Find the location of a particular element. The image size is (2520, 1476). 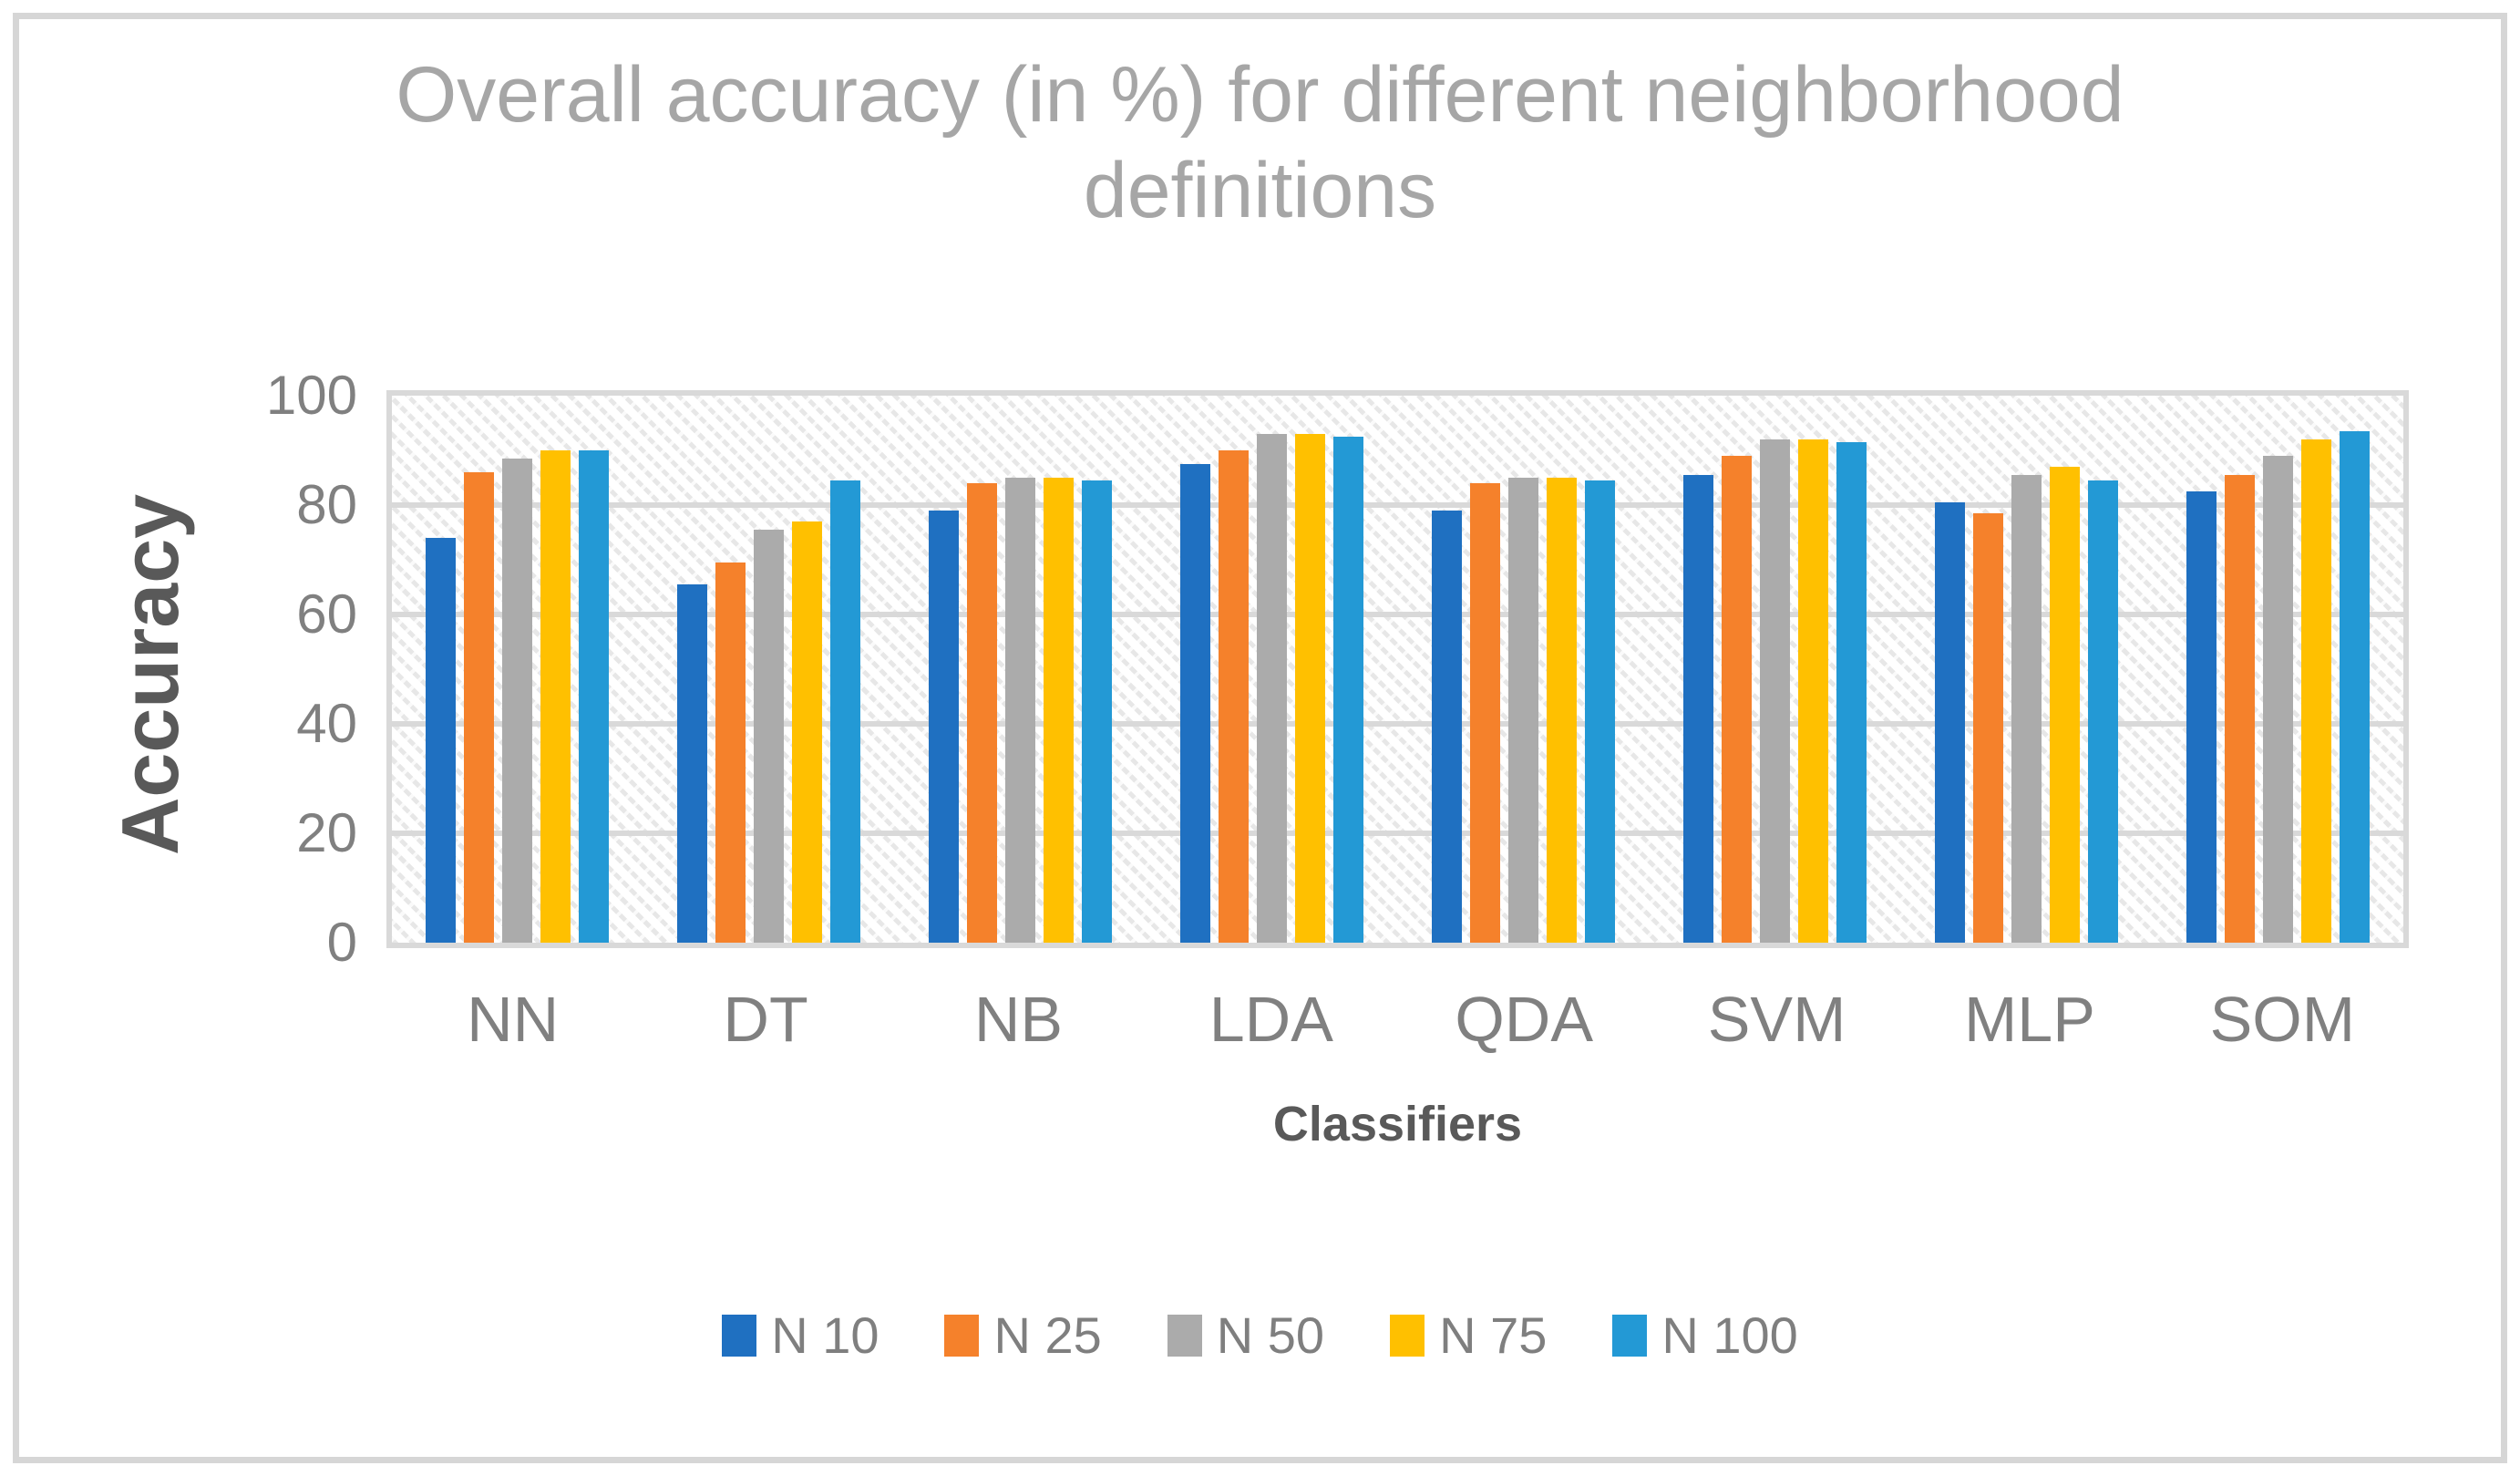

bar-mlp-n10 is located at coordinates (1950, 723).